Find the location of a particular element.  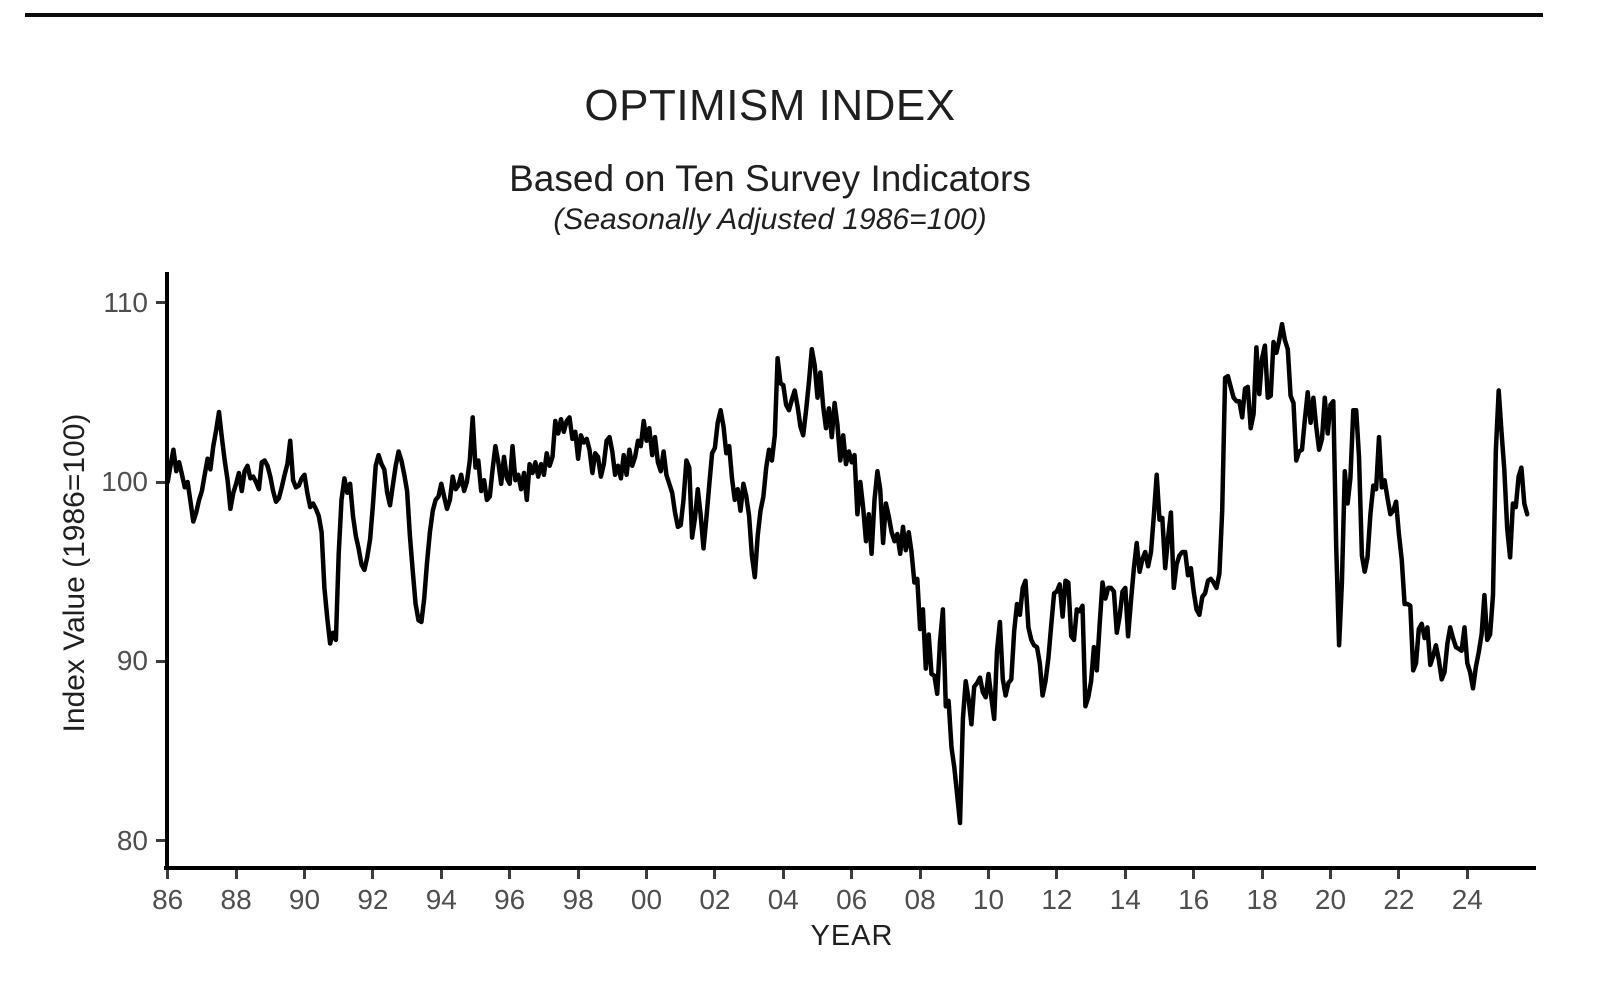

x-tick-label-12: 12 is located at coordinates (1057, 899).